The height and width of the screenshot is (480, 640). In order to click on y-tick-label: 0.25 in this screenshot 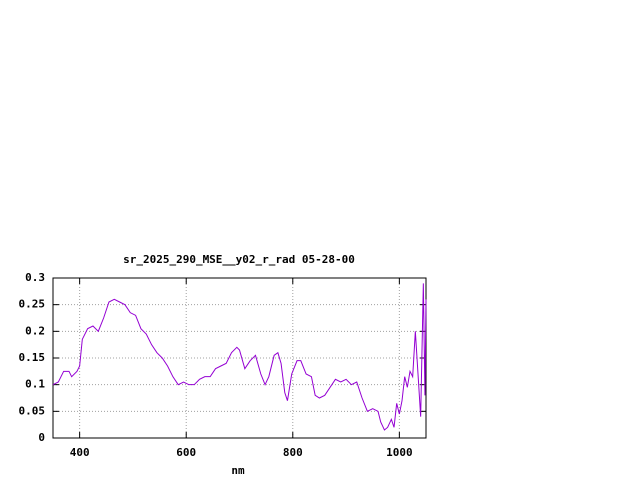, I will do `click(32, 304)`.